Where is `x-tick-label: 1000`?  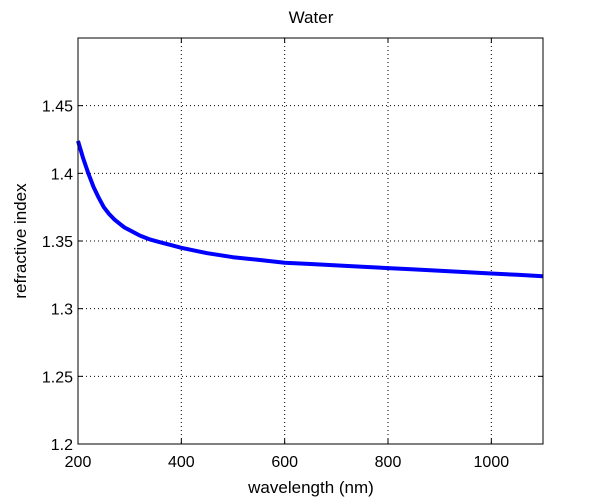
x-tick-label: 1000 is located at coordinates (492, 462).